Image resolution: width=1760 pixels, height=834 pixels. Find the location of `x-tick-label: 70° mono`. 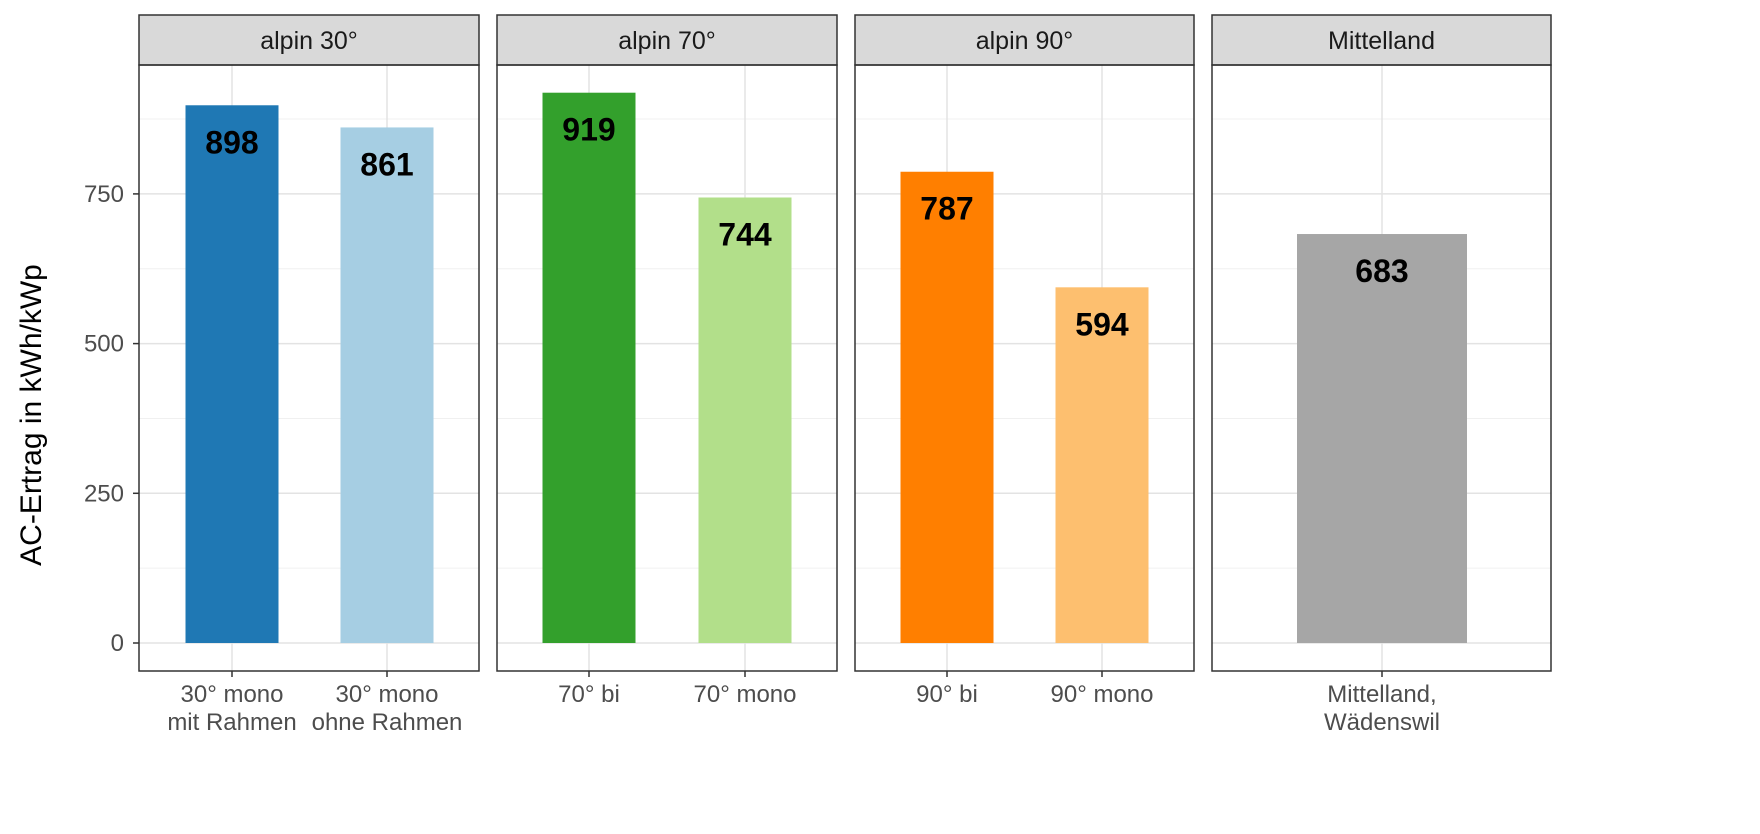

x-tick-label: 70° mono is located at coordinates (745, 694).